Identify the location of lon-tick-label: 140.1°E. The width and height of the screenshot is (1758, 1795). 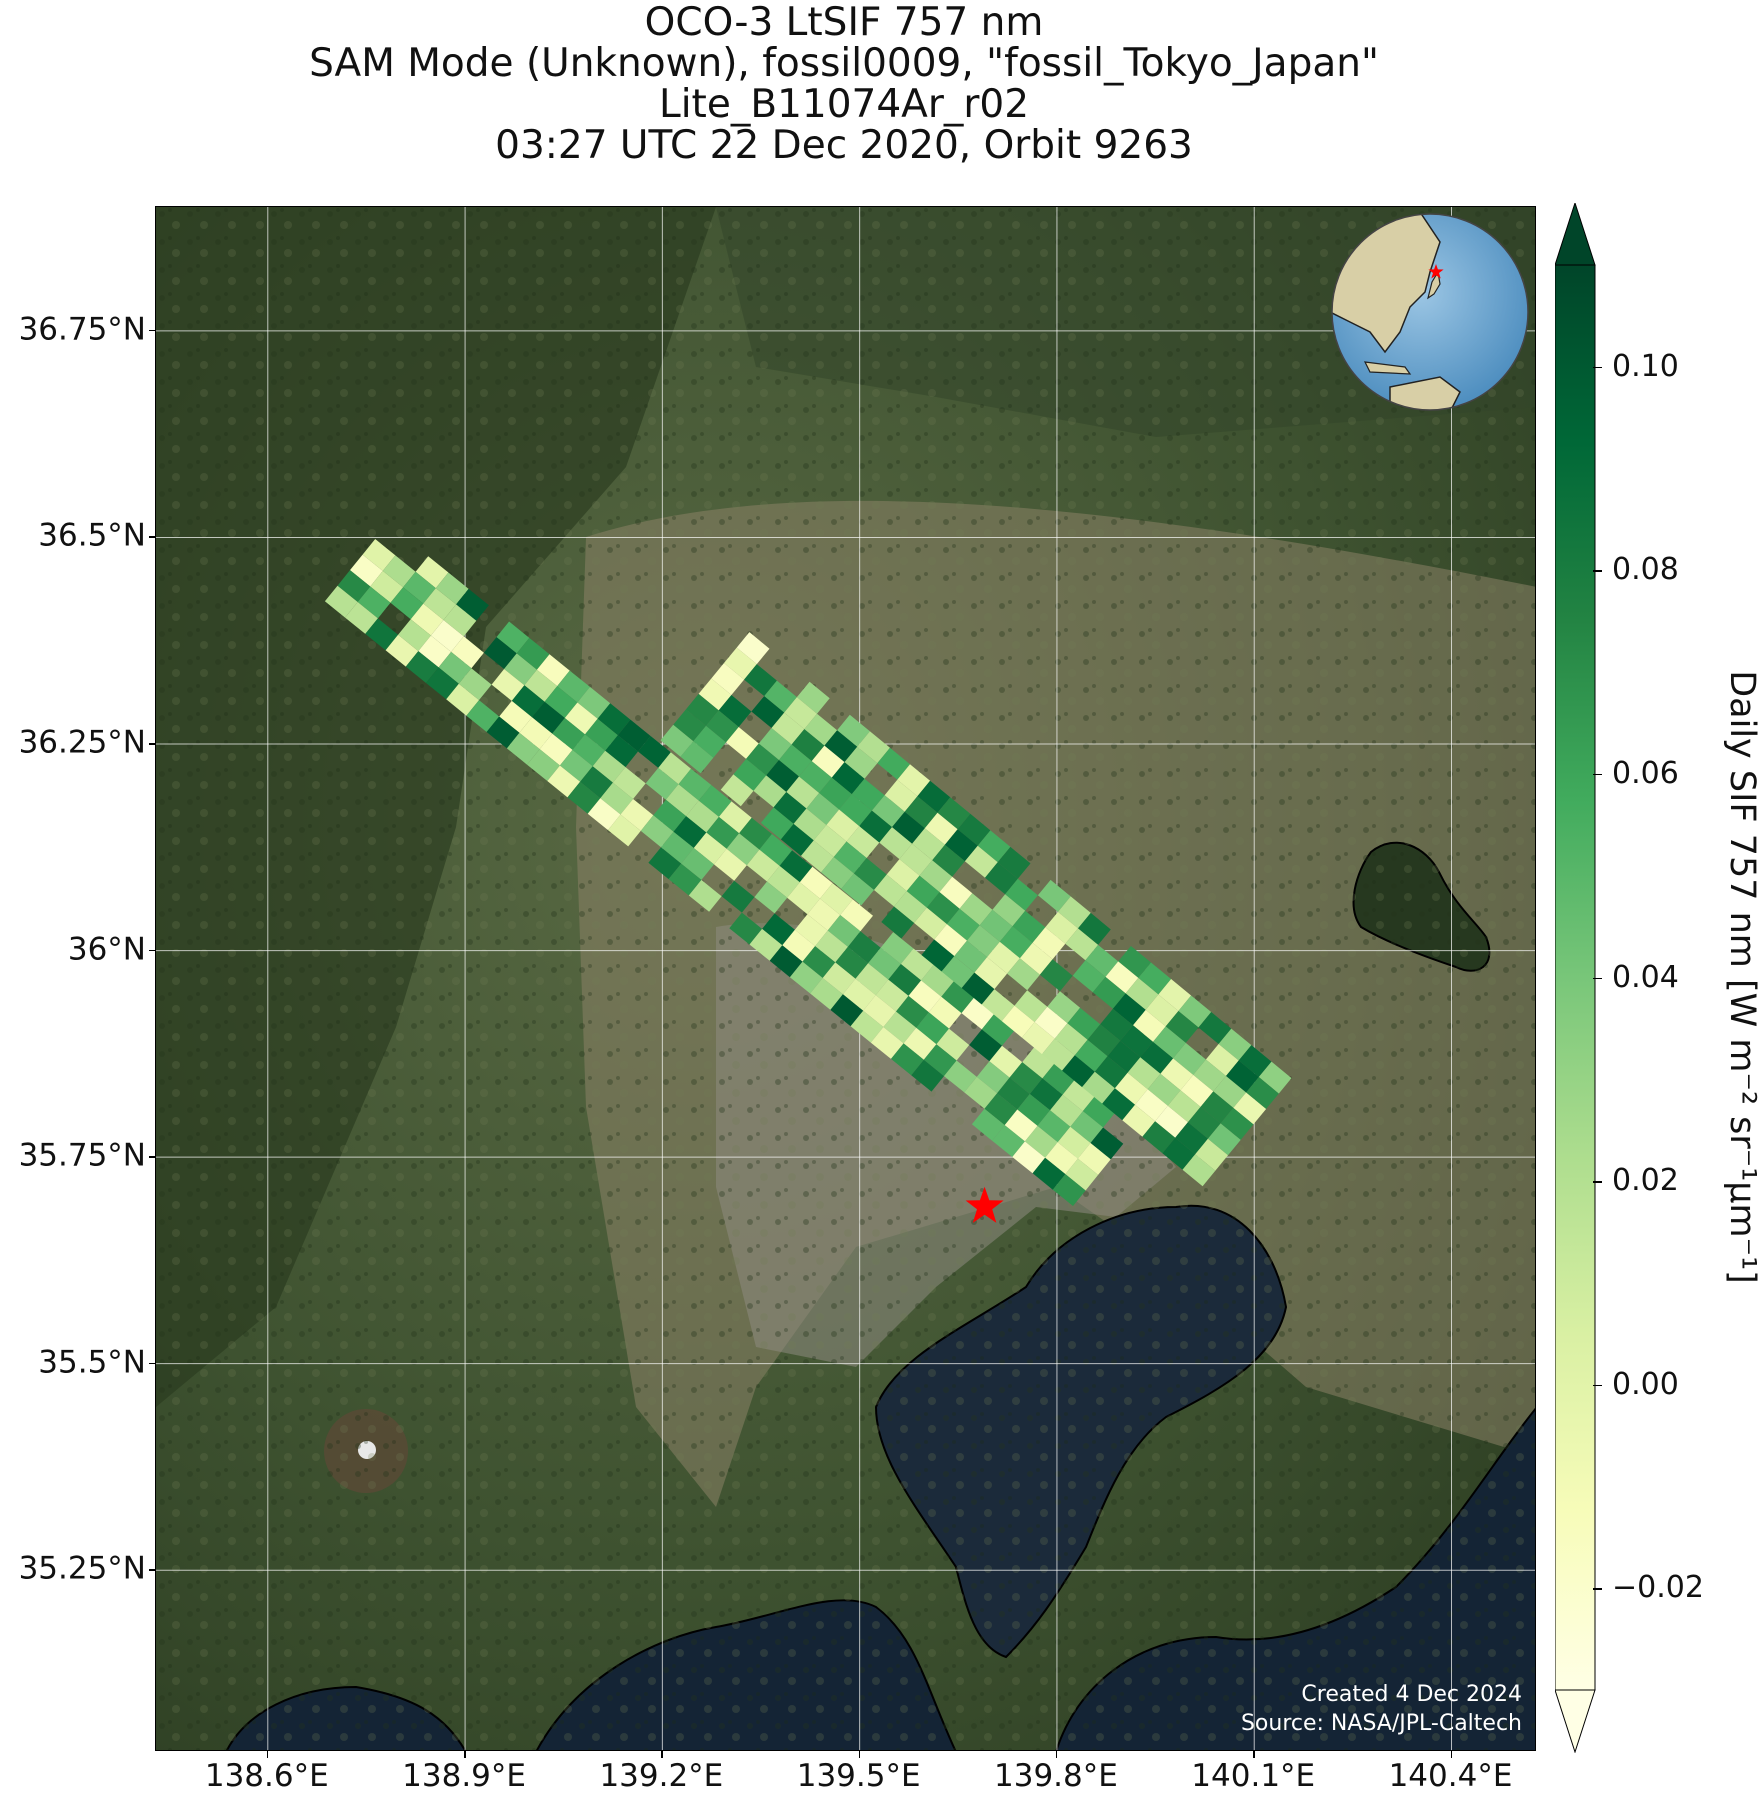
(1253, 1776).